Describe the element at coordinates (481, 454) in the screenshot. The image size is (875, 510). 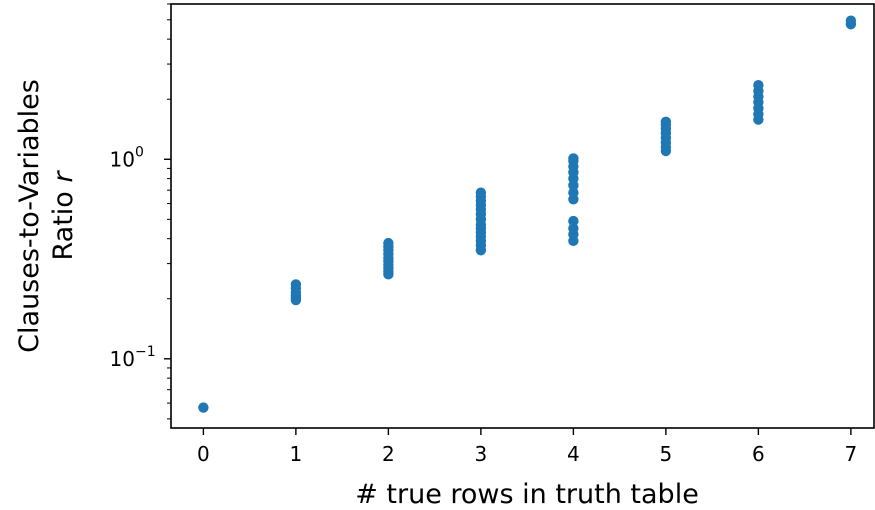
I see `x-tick-label: 3` at that location.